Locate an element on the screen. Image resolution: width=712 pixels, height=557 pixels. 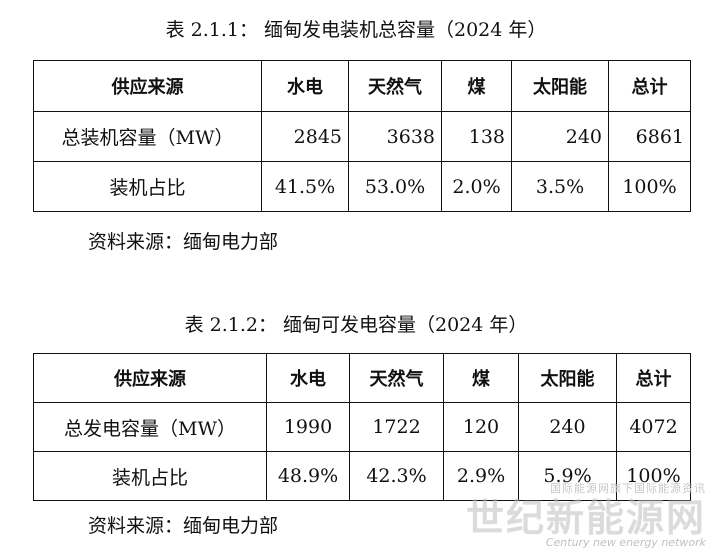
table-cell: 3.5% is located at coordinates (560, 186).